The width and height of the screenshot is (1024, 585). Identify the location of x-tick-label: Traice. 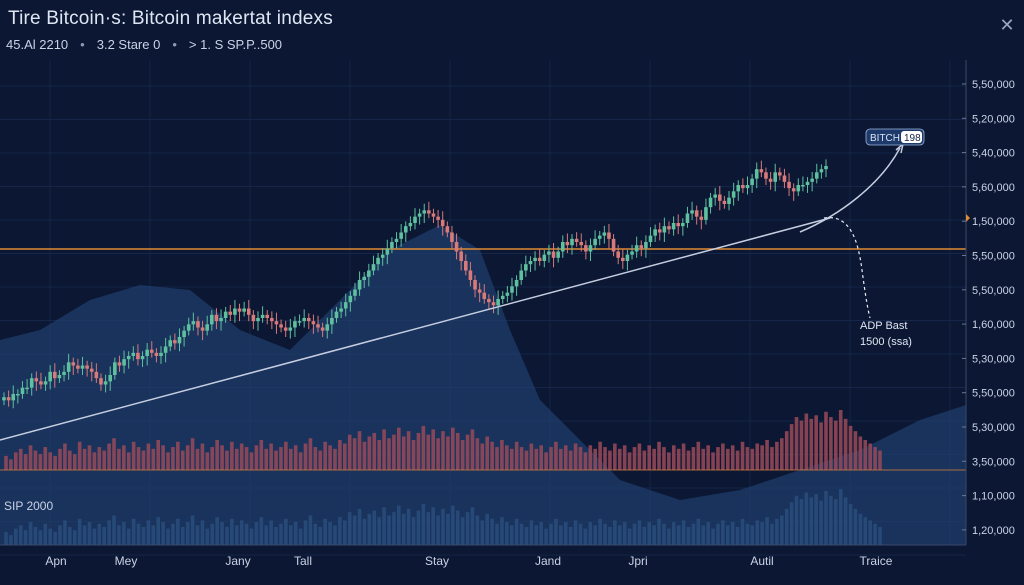
(876, 561).